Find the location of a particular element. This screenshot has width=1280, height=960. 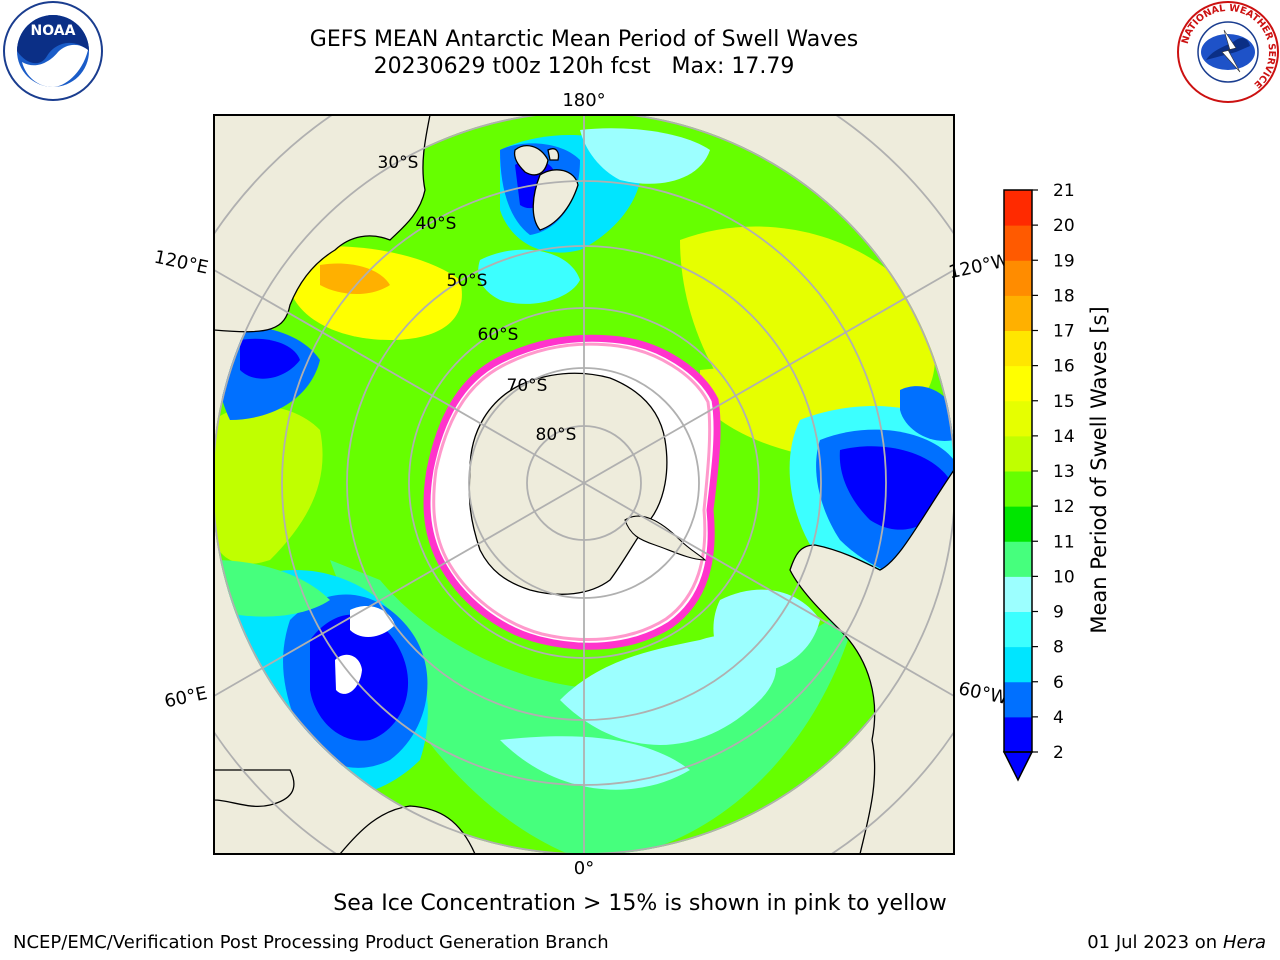

colorbar-tick-label: 12 is located at coordinates (1064, 507).